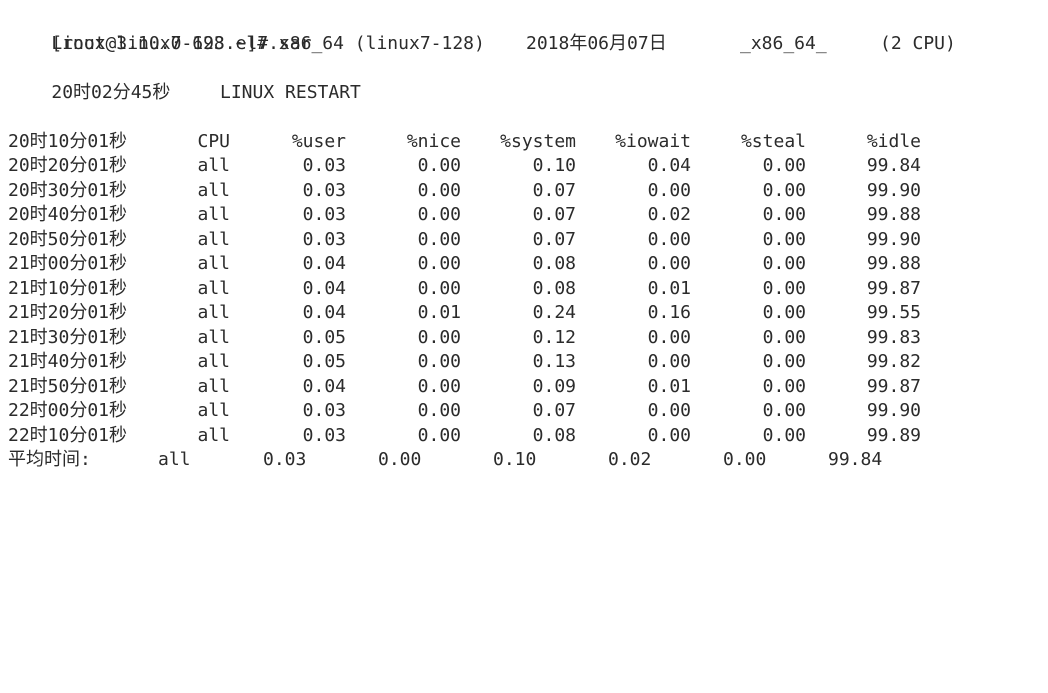 The height and width of the screenshot is (693, 1048). Describe the element at coordinates (893, 435) in the screenshot. I see `row-idle: 99.89` at that location.